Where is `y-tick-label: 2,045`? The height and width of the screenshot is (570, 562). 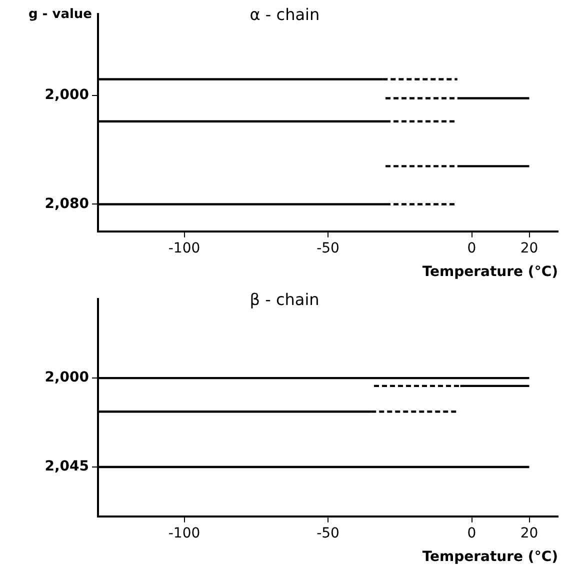 y-tick-label: 2,045 is located at coordinates (66, 466).